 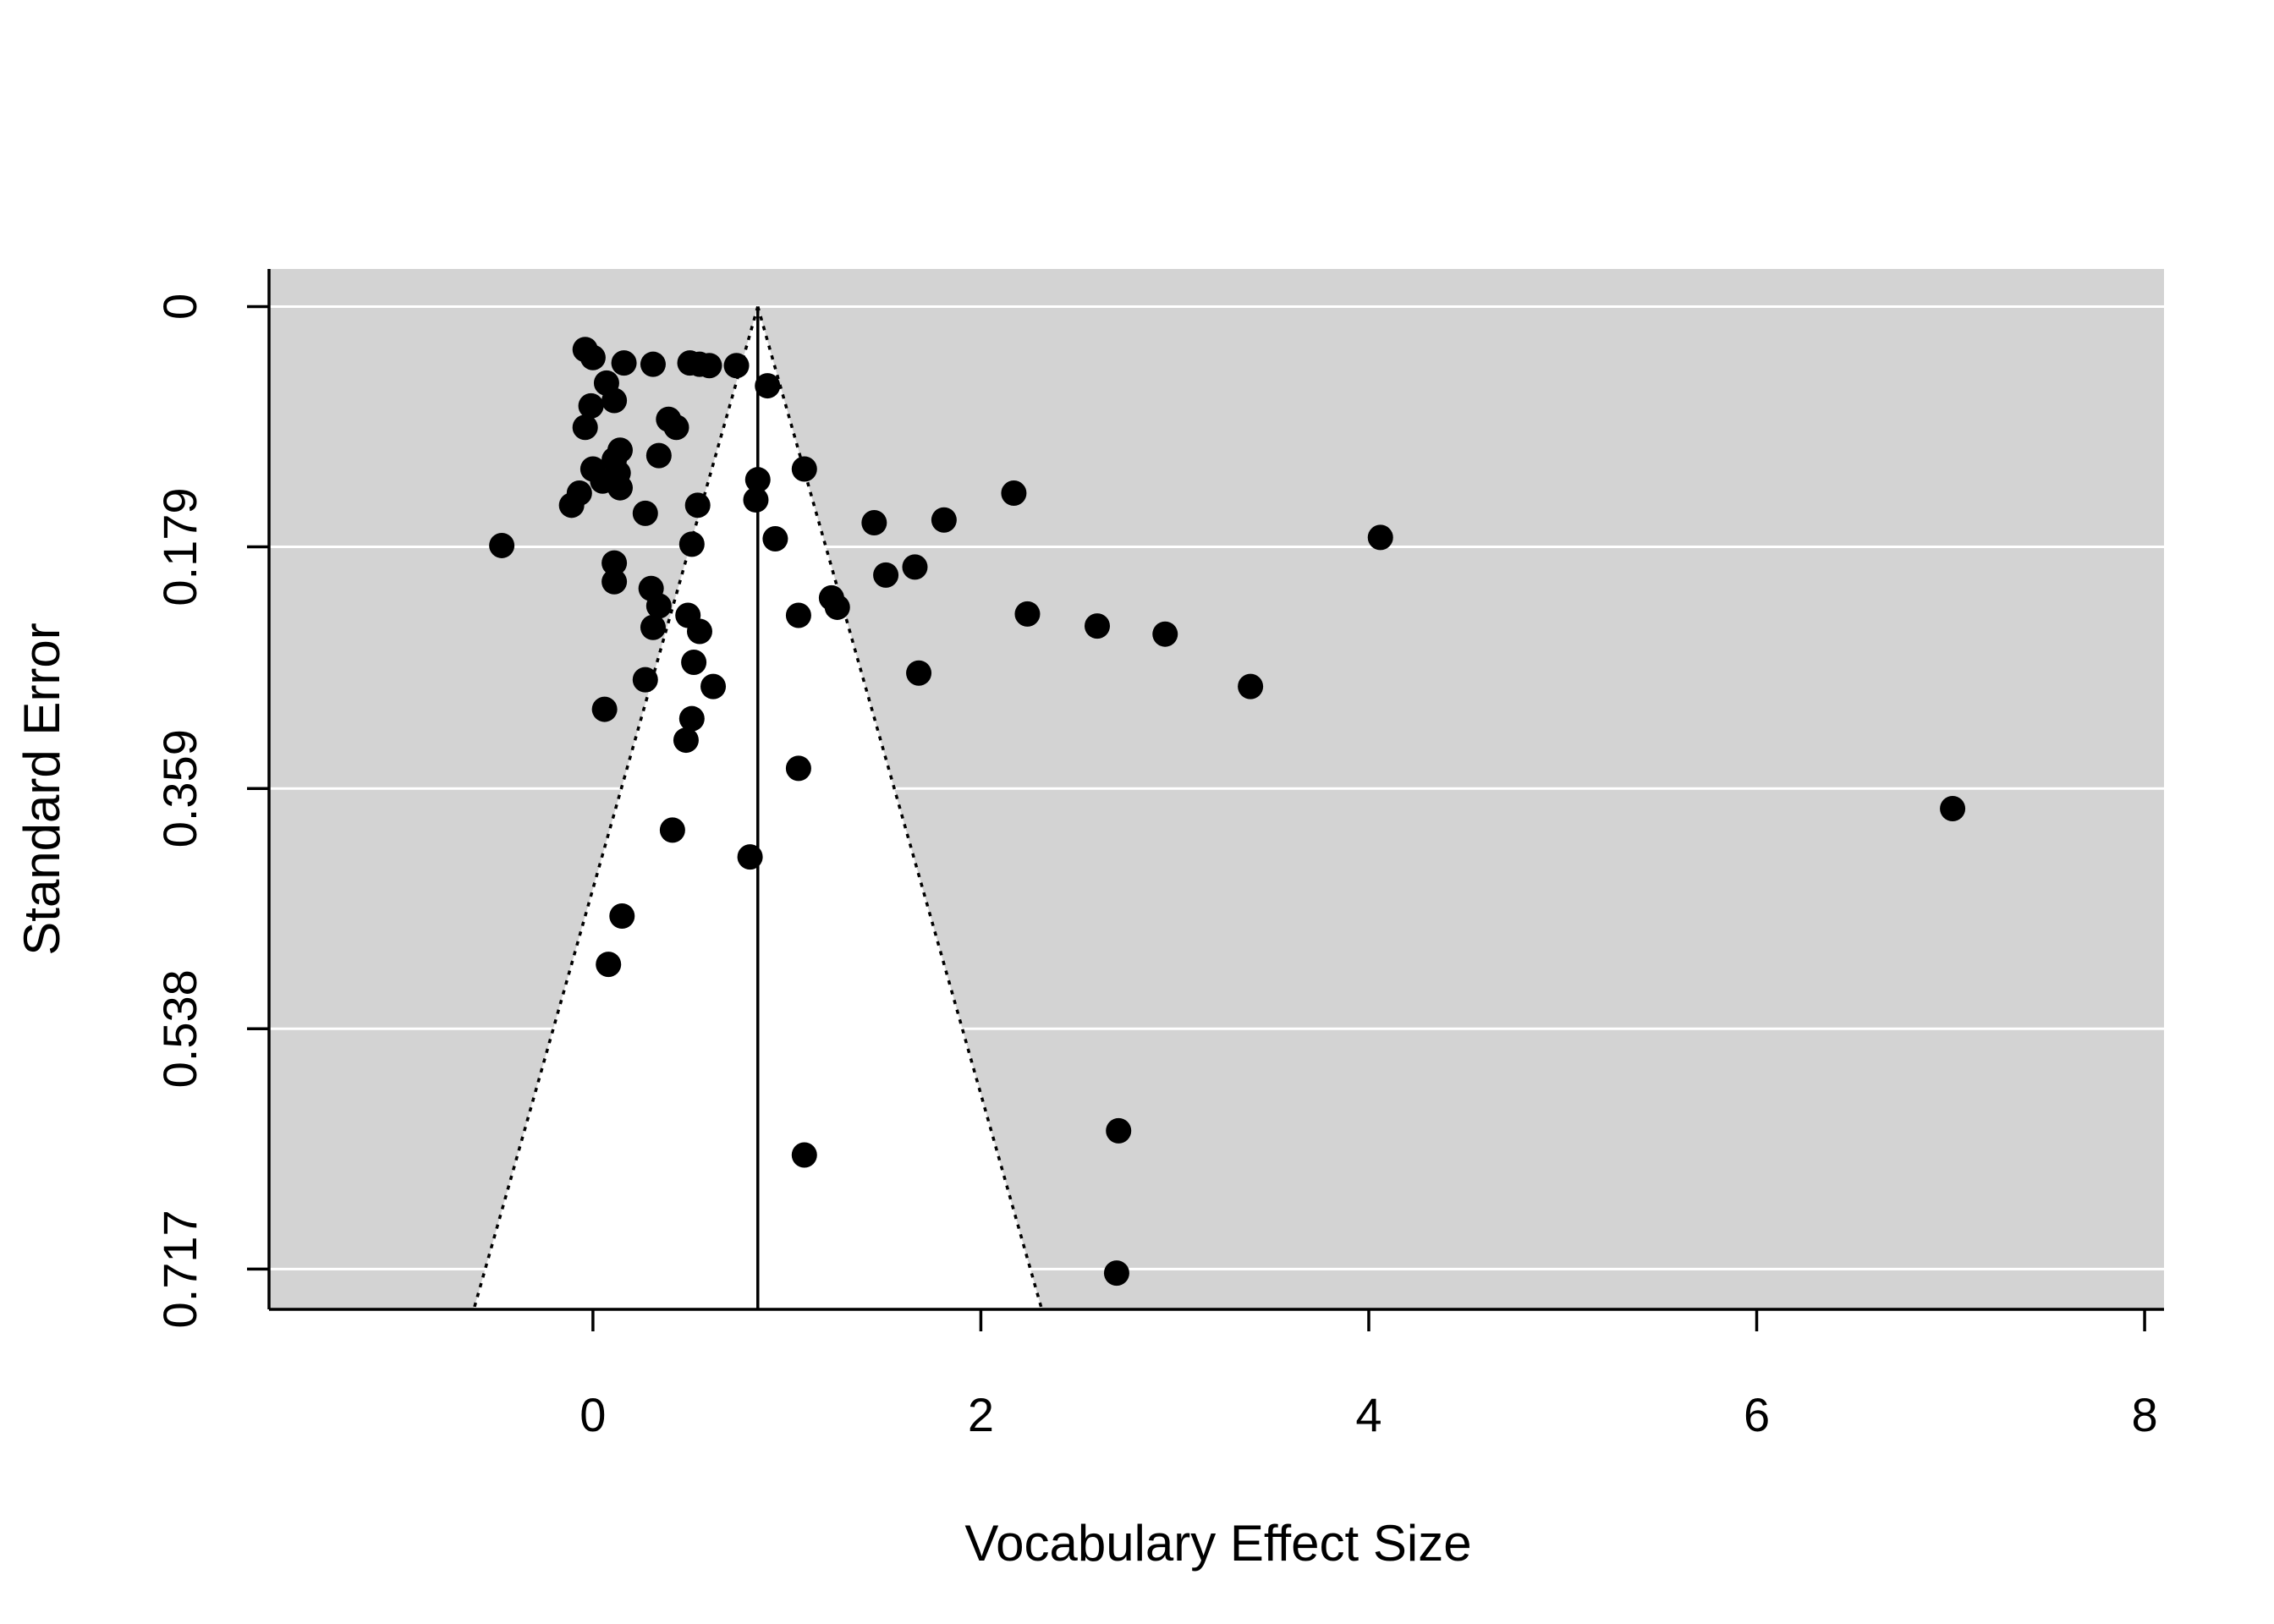 What do you see at coordinates (179, 788) in the screenshot?
I see `y-tick-label-2: 0.359` at bounding box center [179, 788].